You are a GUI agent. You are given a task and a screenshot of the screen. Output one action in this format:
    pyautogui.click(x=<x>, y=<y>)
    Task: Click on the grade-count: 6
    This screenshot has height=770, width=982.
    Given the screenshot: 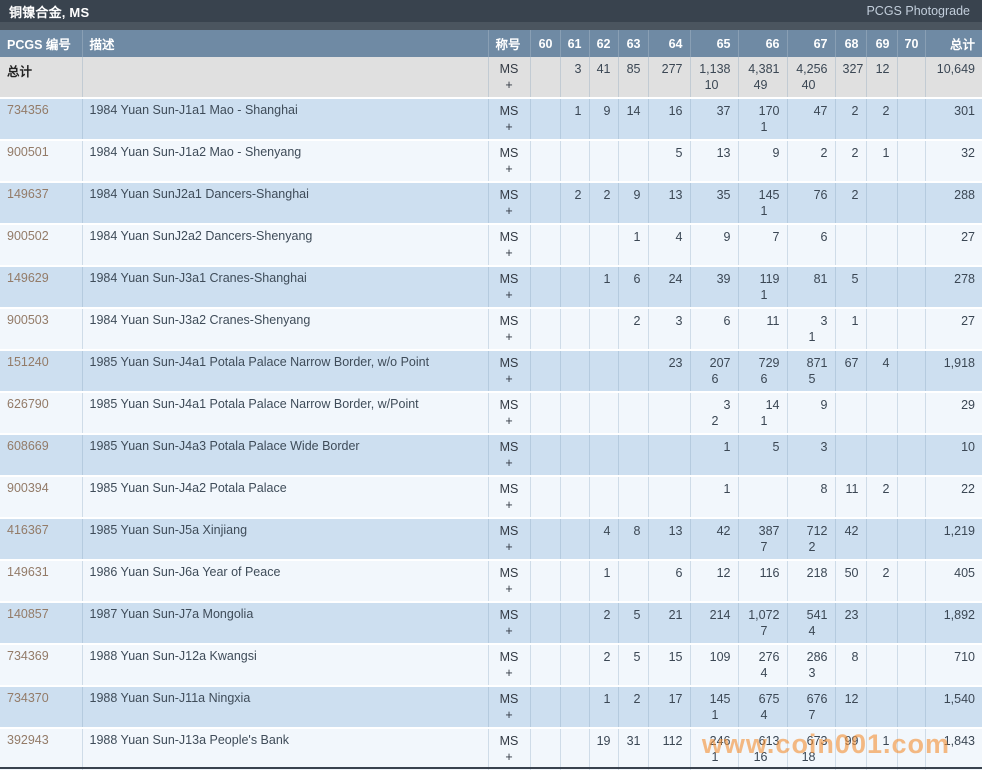 What is the action you would take?
    pyautogui.click(x=679, y=573)
    